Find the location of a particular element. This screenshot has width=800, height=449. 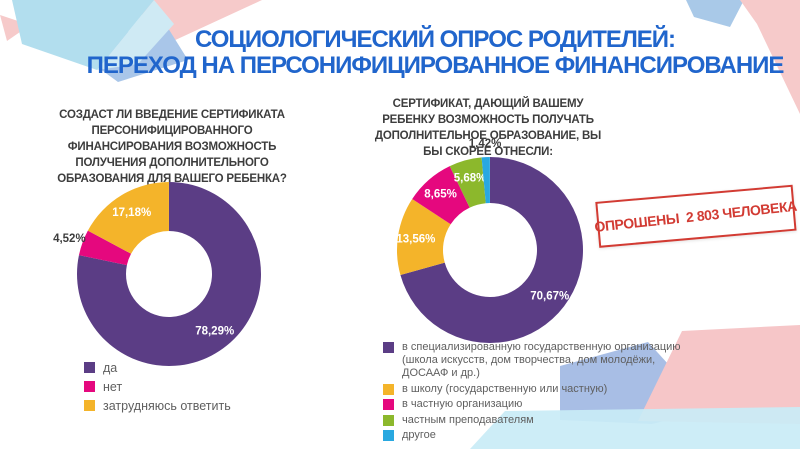

legend-label-4: другое is located at coordinates (419, 435).